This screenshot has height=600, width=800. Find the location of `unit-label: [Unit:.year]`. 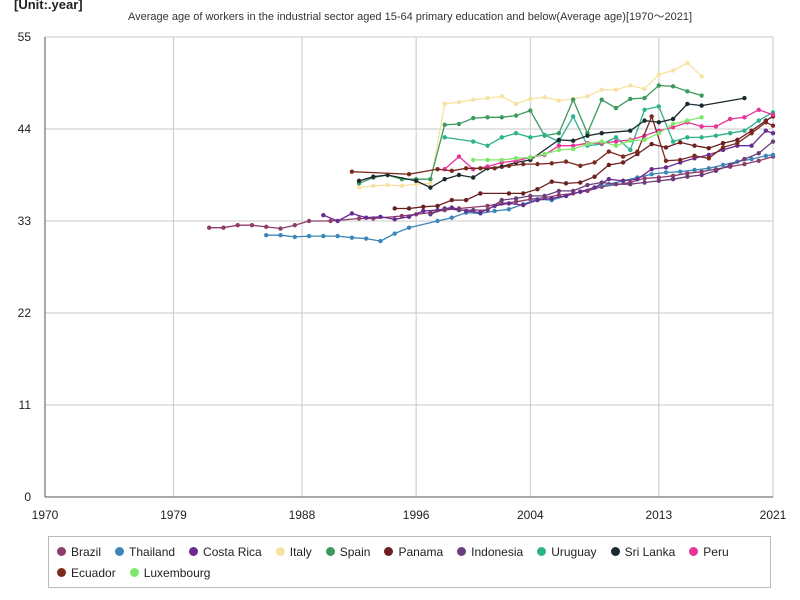

unit-label: [Unit:.year] is located at coordinates (48, 6).